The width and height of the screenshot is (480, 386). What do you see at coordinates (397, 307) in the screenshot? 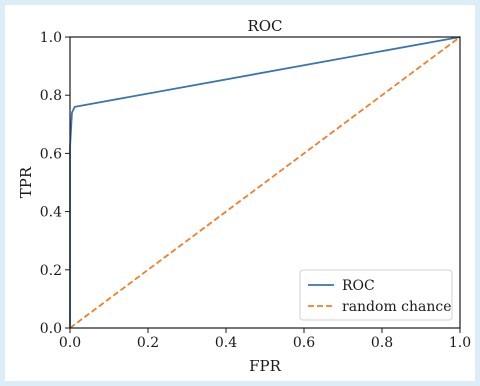
I see `legend-entry-label: random chance` at bounding box center [397, 307].